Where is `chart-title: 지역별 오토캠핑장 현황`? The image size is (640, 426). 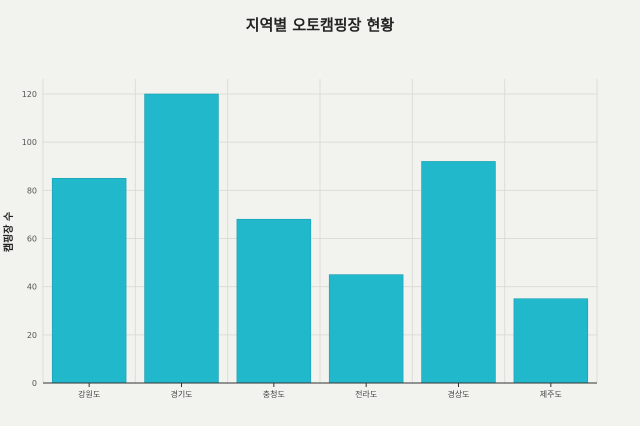
chart-title: 지역별 오토캠핑장 현황 is located at coordinates (320, 25).